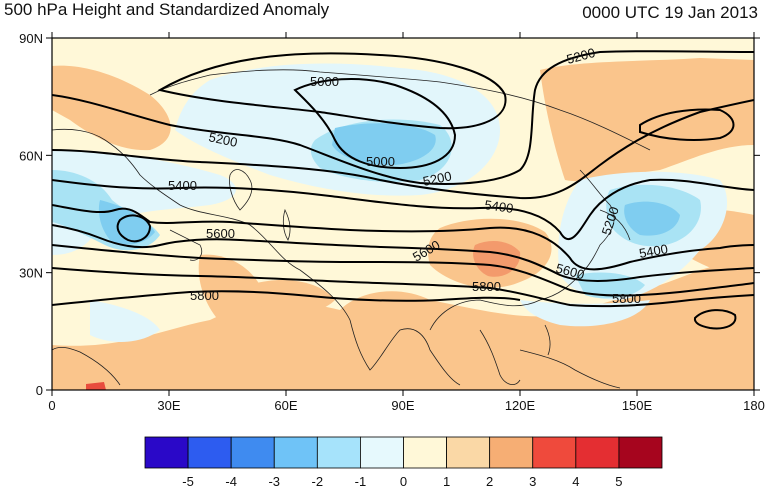 This screenshot has width=768, height=491. Describe the element at coordinates (402, 405) in the screenshot. I see `lon-tick-label: 90E` at that location.